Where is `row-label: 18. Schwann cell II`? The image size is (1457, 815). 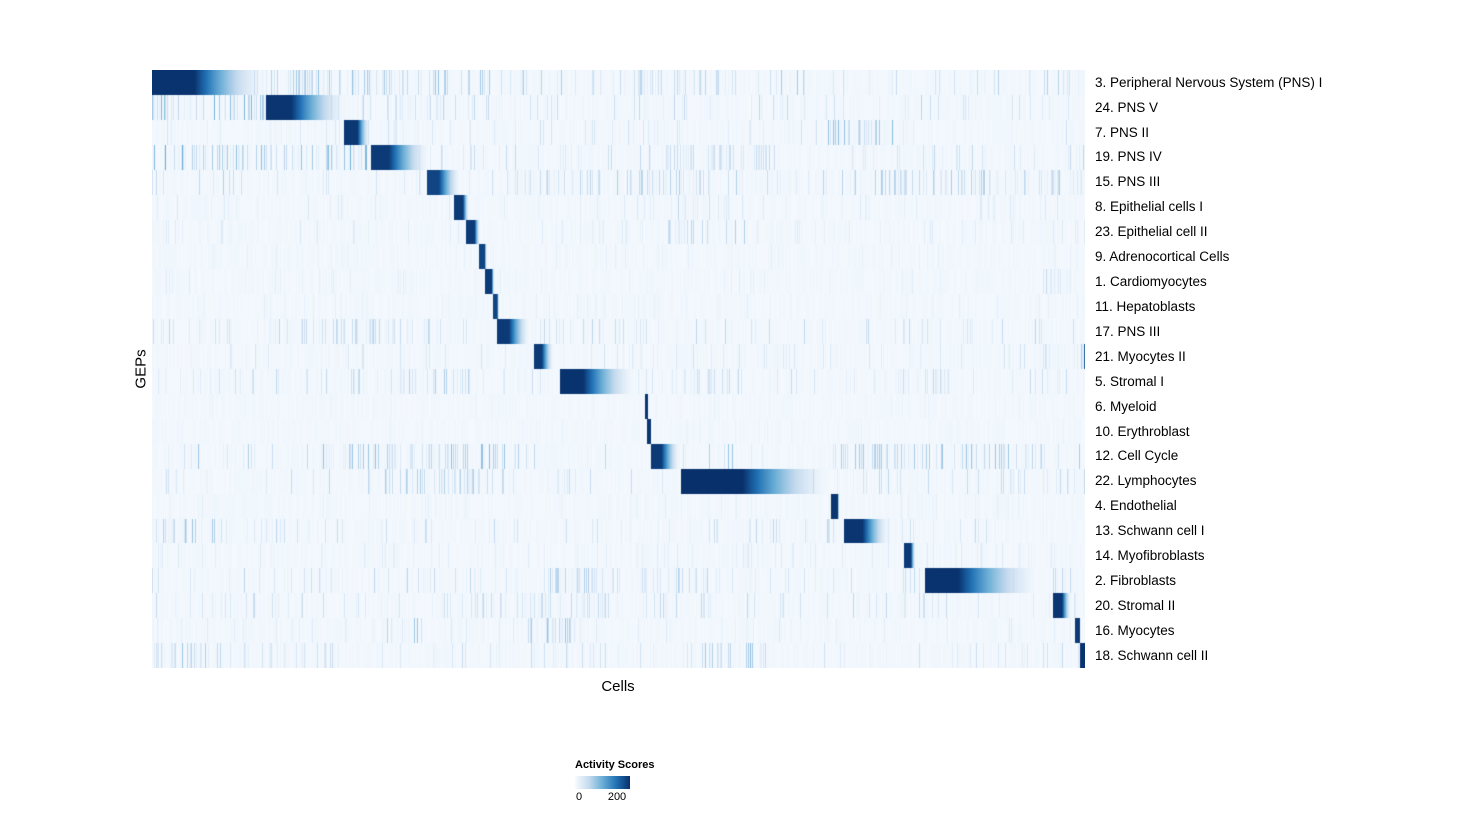
row-label: 18. Schwann cell II is located at coordinates (1152, 655).